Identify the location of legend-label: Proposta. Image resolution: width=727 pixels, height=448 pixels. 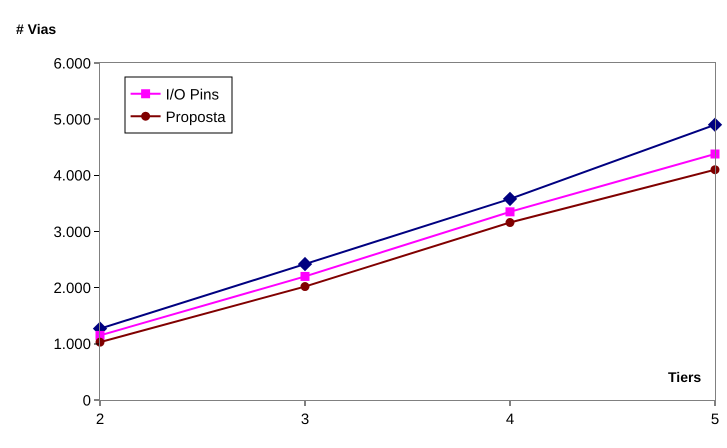
(196, 117).